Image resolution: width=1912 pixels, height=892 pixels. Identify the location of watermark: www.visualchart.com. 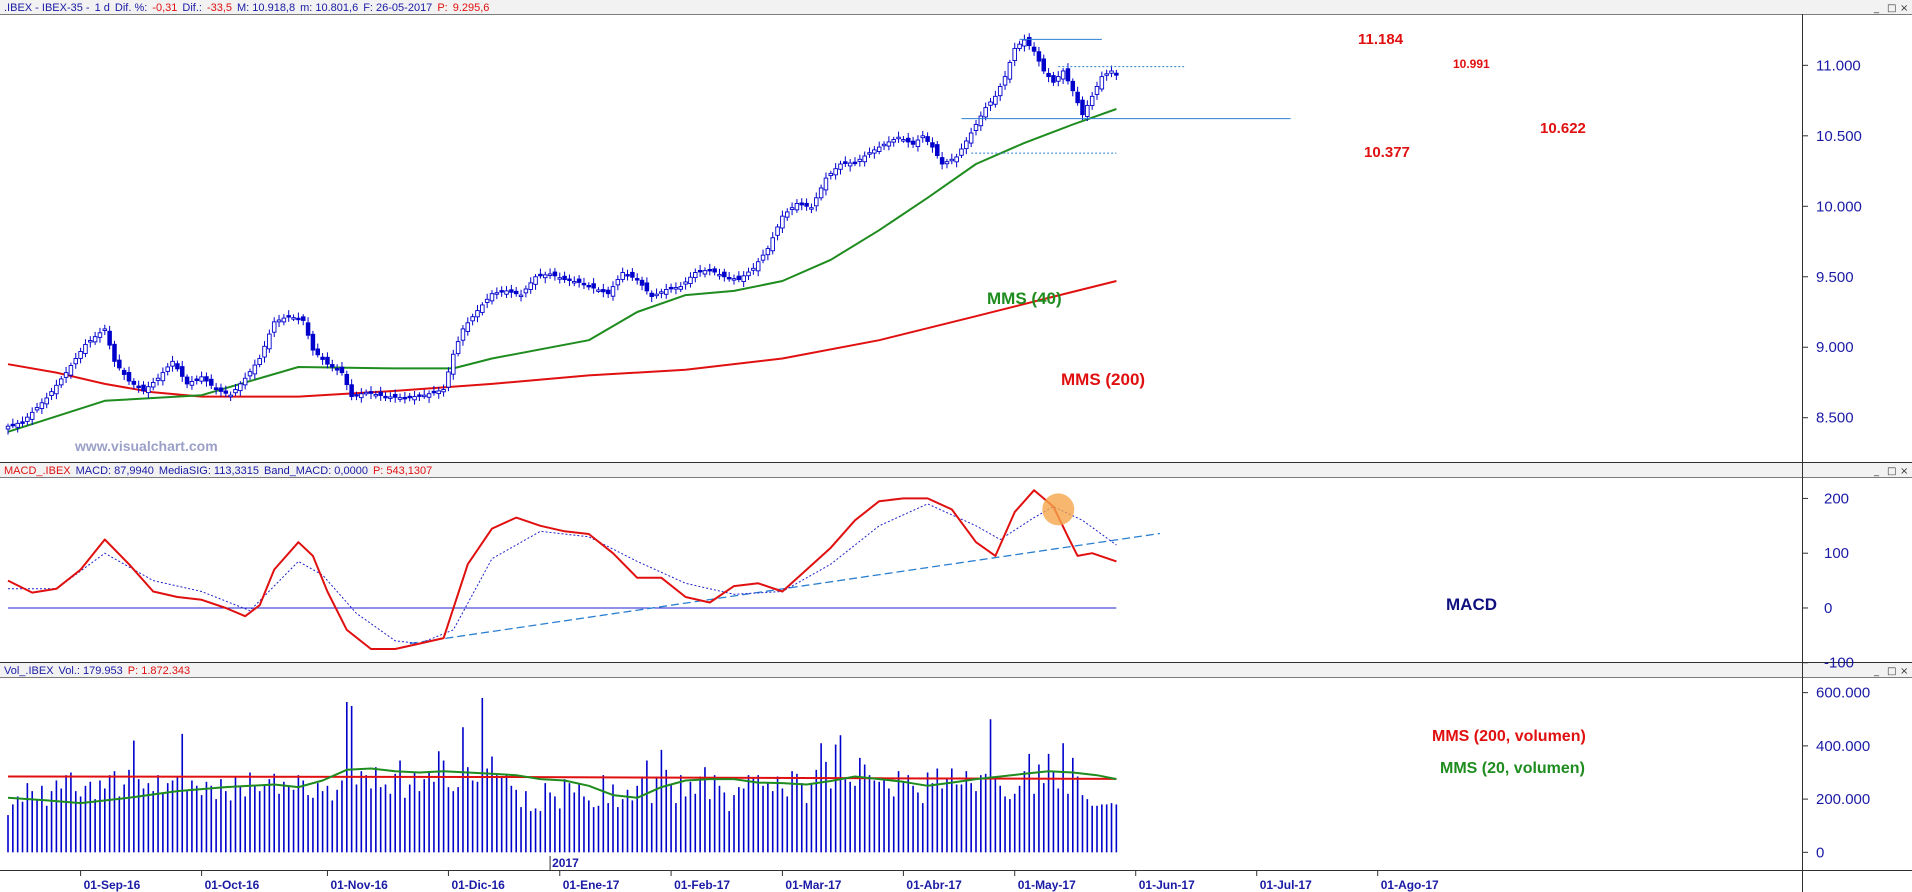
(146, 446).